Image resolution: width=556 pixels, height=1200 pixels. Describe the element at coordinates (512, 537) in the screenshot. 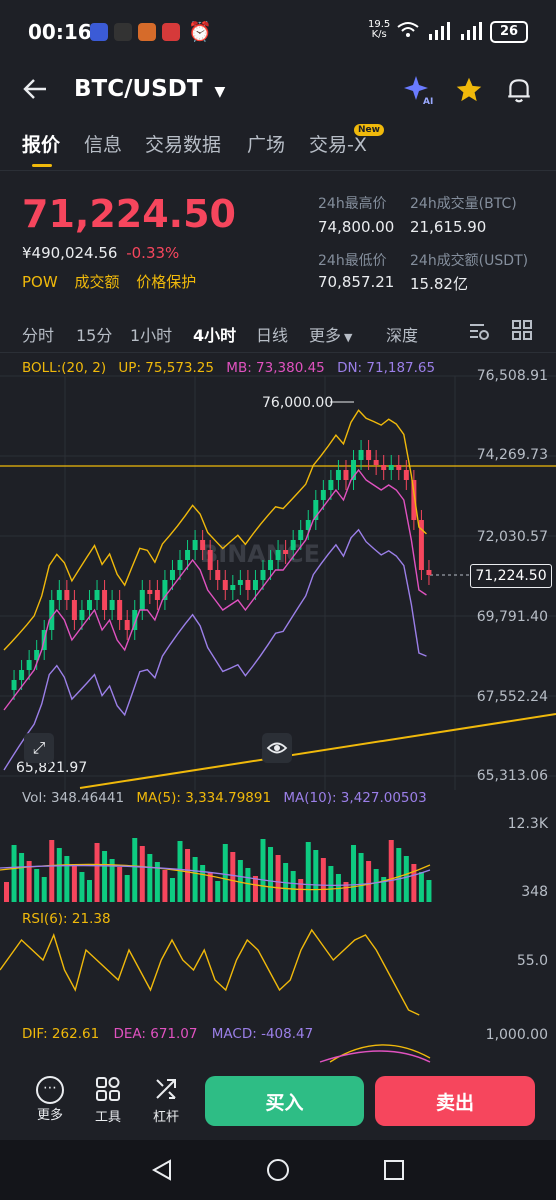

I see `axis-price-3: 72,030.57` at that location.